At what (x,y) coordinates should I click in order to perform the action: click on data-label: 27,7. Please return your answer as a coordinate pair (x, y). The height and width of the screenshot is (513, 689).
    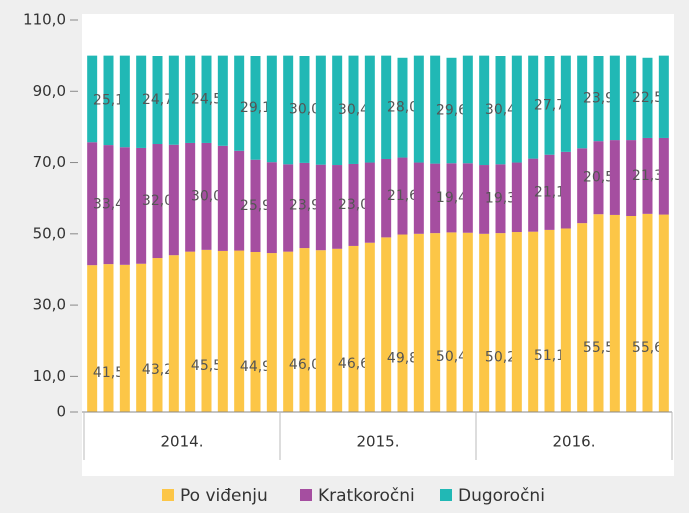
    Looking at the image, I should click on (549, 105).